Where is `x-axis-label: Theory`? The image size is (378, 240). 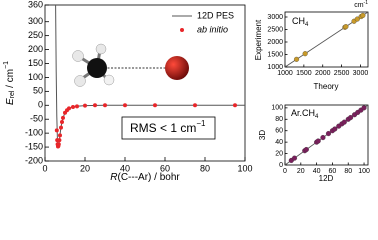 x-axis-label: Theory is located at coordinates (326, 86).